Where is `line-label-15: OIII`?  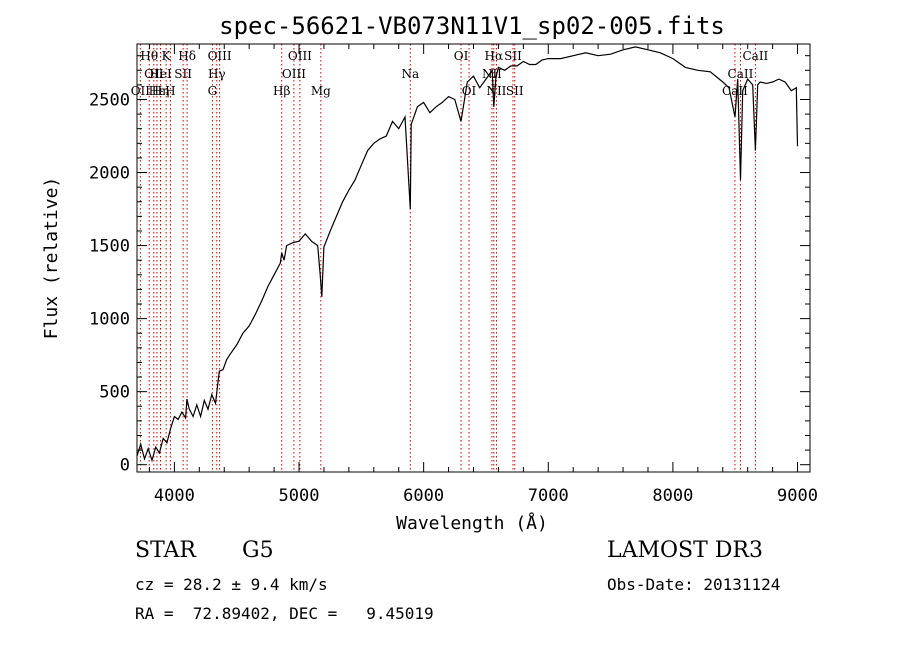
line-label-15: OIII is located at coordinates (294, 74).